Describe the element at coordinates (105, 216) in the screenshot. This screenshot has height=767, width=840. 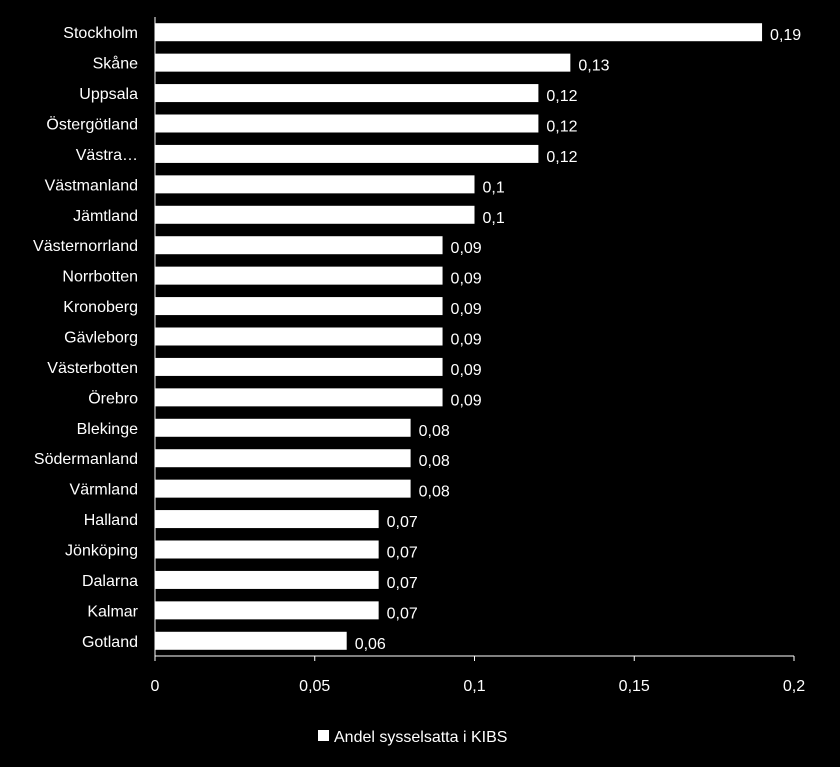
I see `category-label: Jämtland` at that location.